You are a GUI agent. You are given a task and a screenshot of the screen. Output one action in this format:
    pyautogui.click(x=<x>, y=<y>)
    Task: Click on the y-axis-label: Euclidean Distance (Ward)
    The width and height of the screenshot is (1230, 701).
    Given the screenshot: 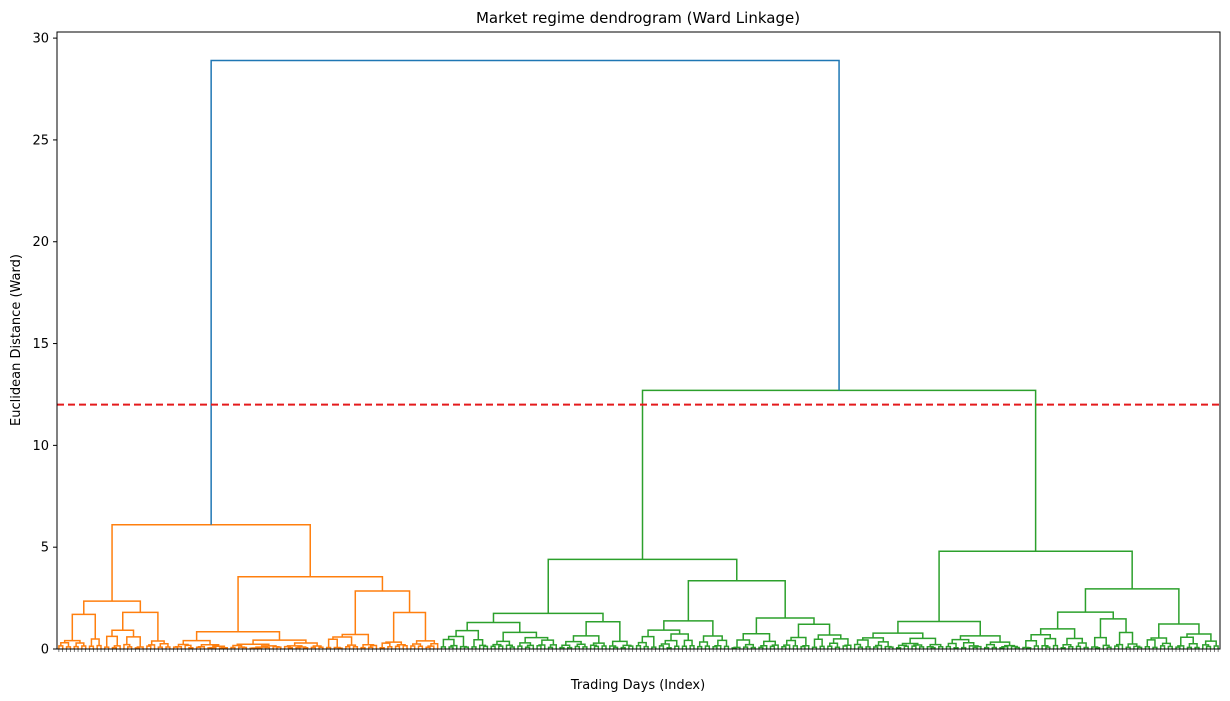 What is the action you would take?
    pyautogui.click(x=16, y=340)
    